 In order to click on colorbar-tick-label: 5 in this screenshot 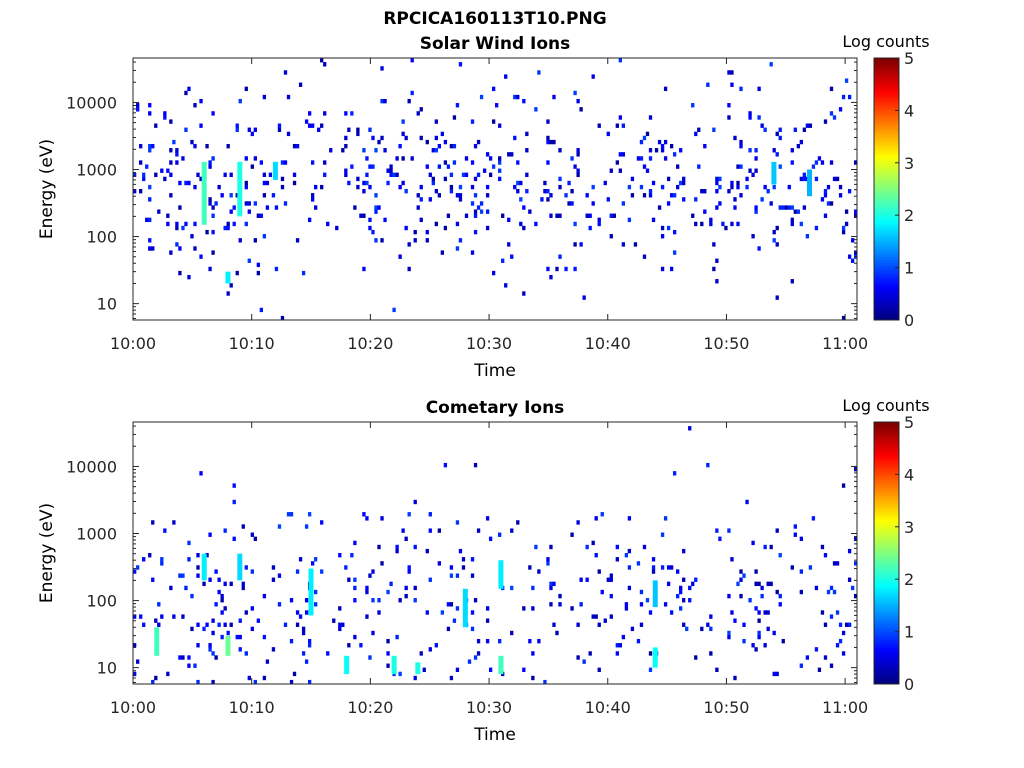, I will do `click(909, 422)`.